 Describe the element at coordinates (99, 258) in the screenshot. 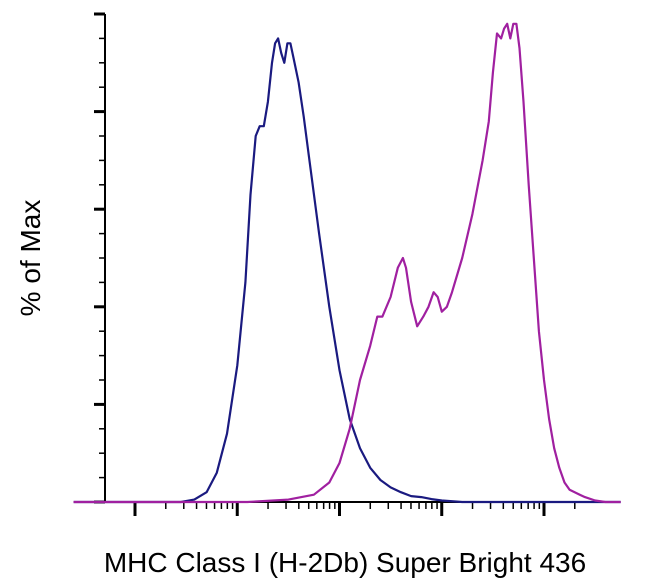

I see `y-axis-ticks` at that location.